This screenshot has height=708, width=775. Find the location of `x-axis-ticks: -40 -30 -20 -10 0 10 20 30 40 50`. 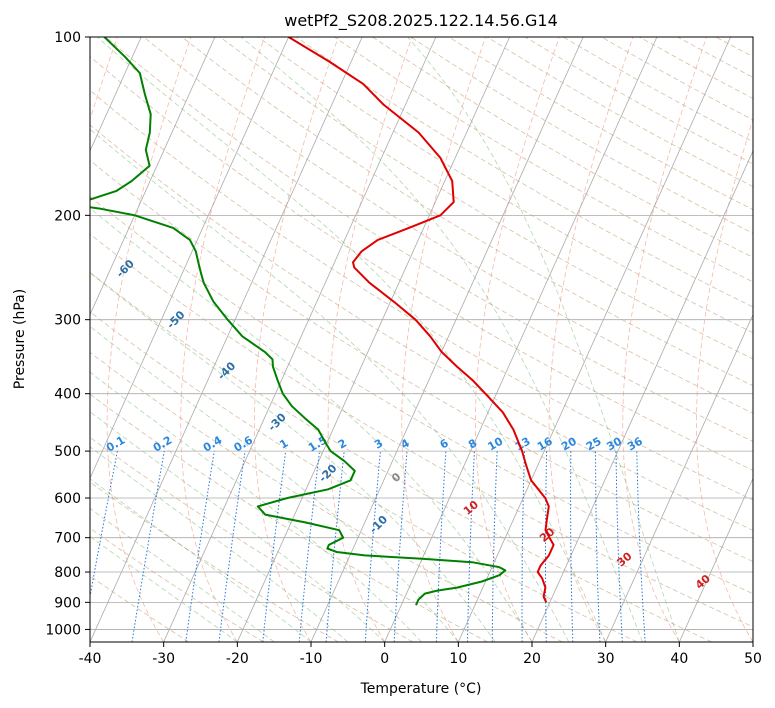

x-axis-ticks: -40 -30 -20 -10 0 10 20 30 40 50 is located at coordinates (420, 654).